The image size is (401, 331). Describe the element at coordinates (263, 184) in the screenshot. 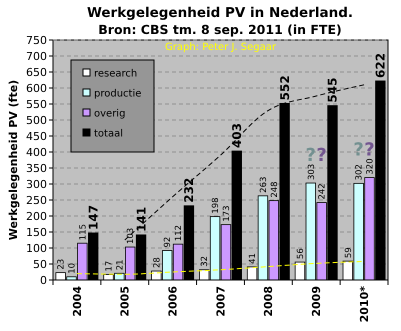

I see `data-label: 263` at that location.